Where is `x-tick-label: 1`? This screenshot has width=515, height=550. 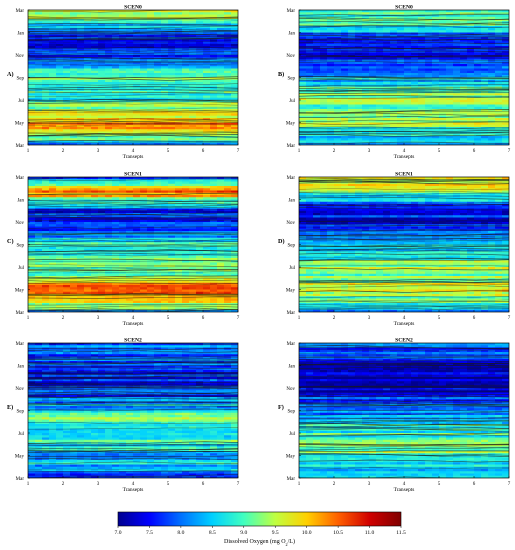
x-tick-label: 1 is located at coordinates (28, 151).